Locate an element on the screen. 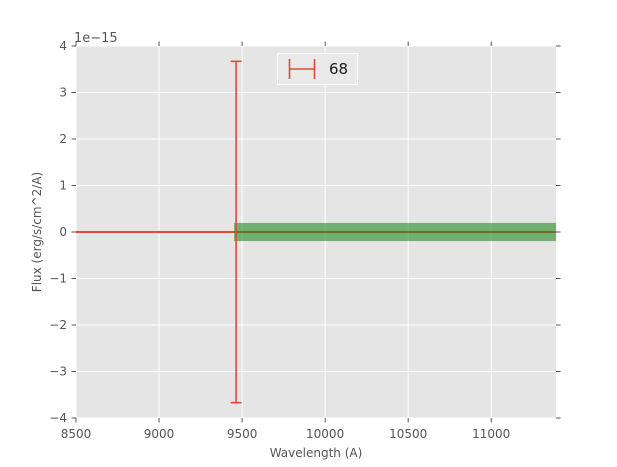 The image size is (617, 467). svg-text: 2 is located at coordinates (63, 139).